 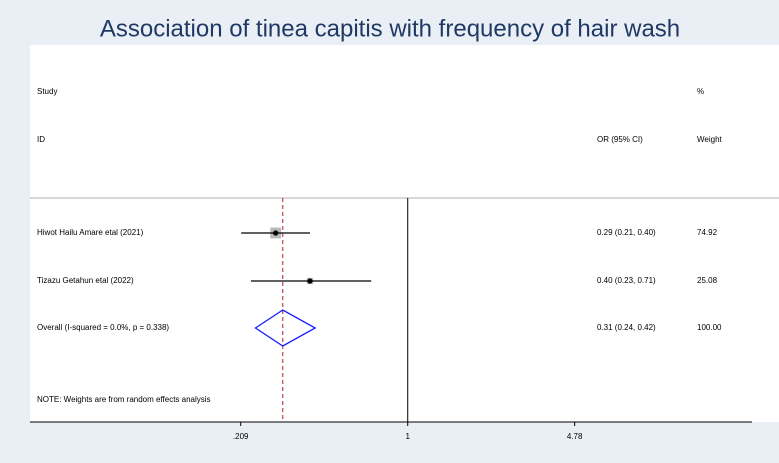 What do you see at coordinates (707, 232) in the screenshot?
I see `weight-label: 74.92` at bounding box center [707, 232].